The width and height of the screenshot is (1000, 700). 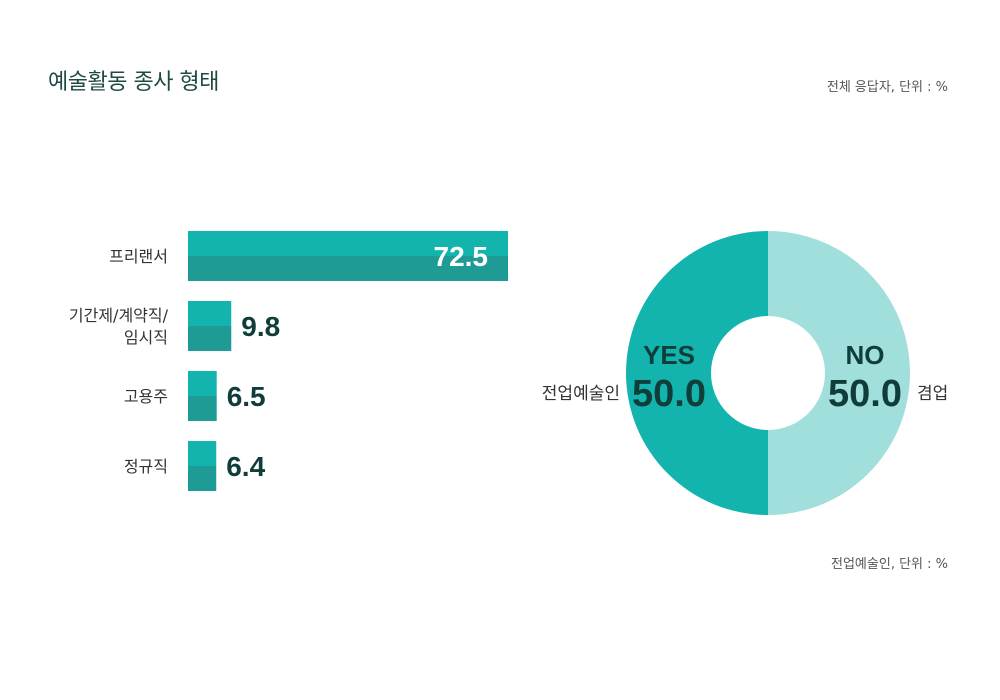 I want to click on bar-2-top, so click(x=202, y=383).